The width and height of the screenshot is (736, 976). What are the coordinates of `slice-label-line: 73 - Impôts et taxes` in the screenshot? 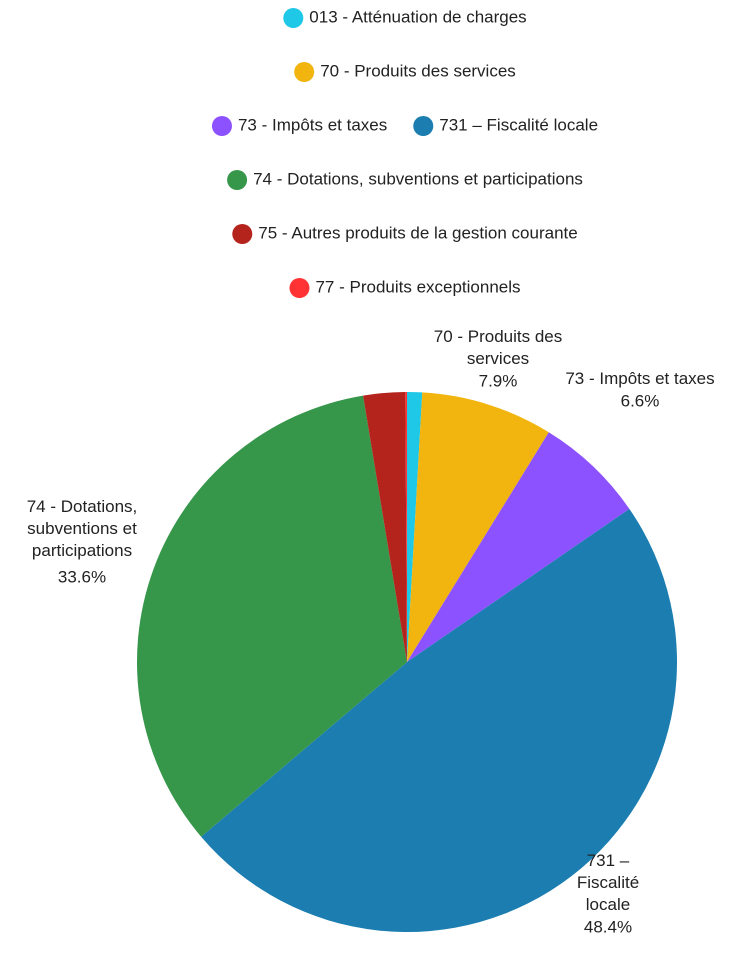 It's located at (639, 378).